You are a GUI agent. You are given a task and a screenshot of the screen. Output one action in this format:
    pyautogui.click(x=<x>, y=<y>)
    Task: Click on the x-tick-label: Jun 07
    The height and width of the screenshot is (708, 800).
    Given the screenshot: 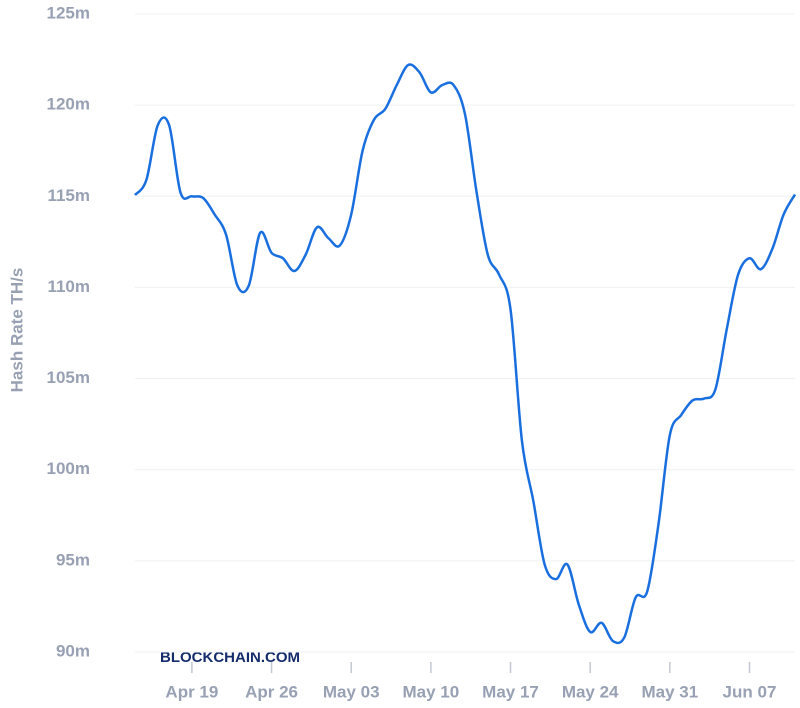 What is the action you would take?
    pyautogui.click(x=750, y=691)
    